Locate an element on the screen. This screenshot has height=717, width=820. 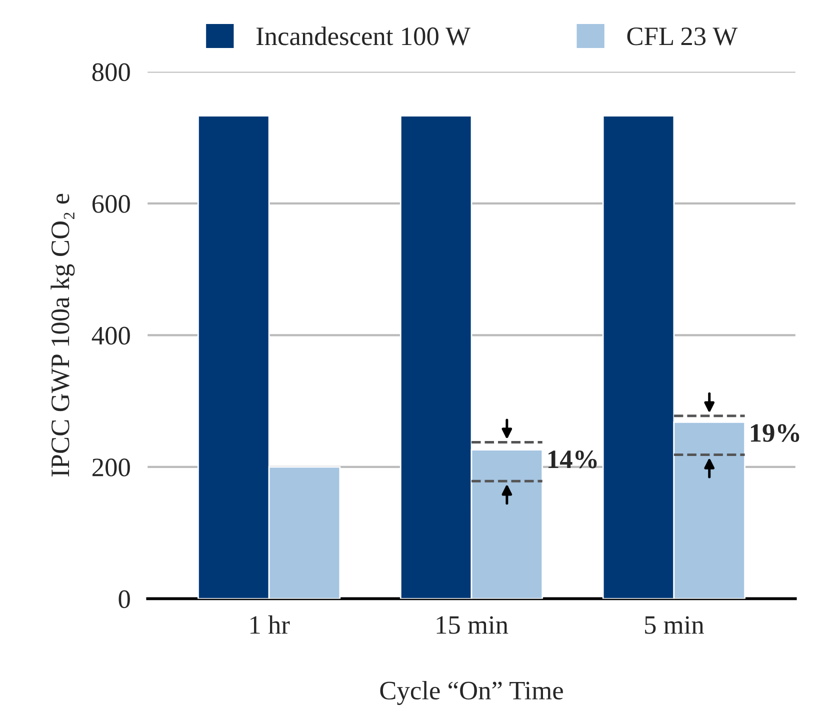
x-tick-label: 5 min is located at coordinates (674, 625).